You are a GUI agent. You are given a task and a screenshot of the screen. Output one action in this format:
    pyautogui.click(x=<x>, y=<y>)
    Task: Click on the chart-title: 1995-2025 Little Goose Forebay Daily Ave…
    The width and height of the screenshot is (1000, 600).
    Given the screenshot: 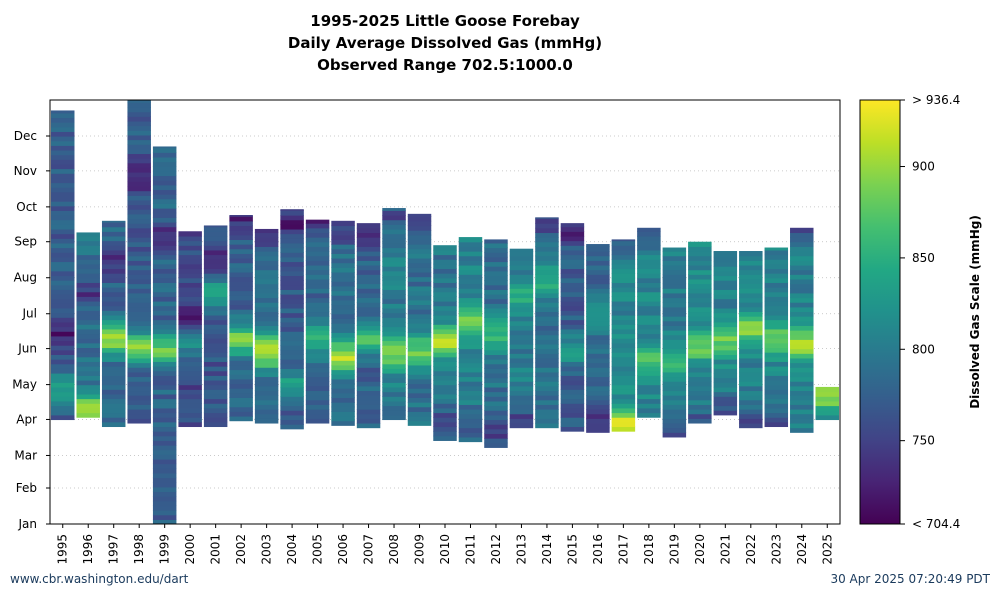 What is the action you would take?
    pyautogui.click(x=445, y=43)
    